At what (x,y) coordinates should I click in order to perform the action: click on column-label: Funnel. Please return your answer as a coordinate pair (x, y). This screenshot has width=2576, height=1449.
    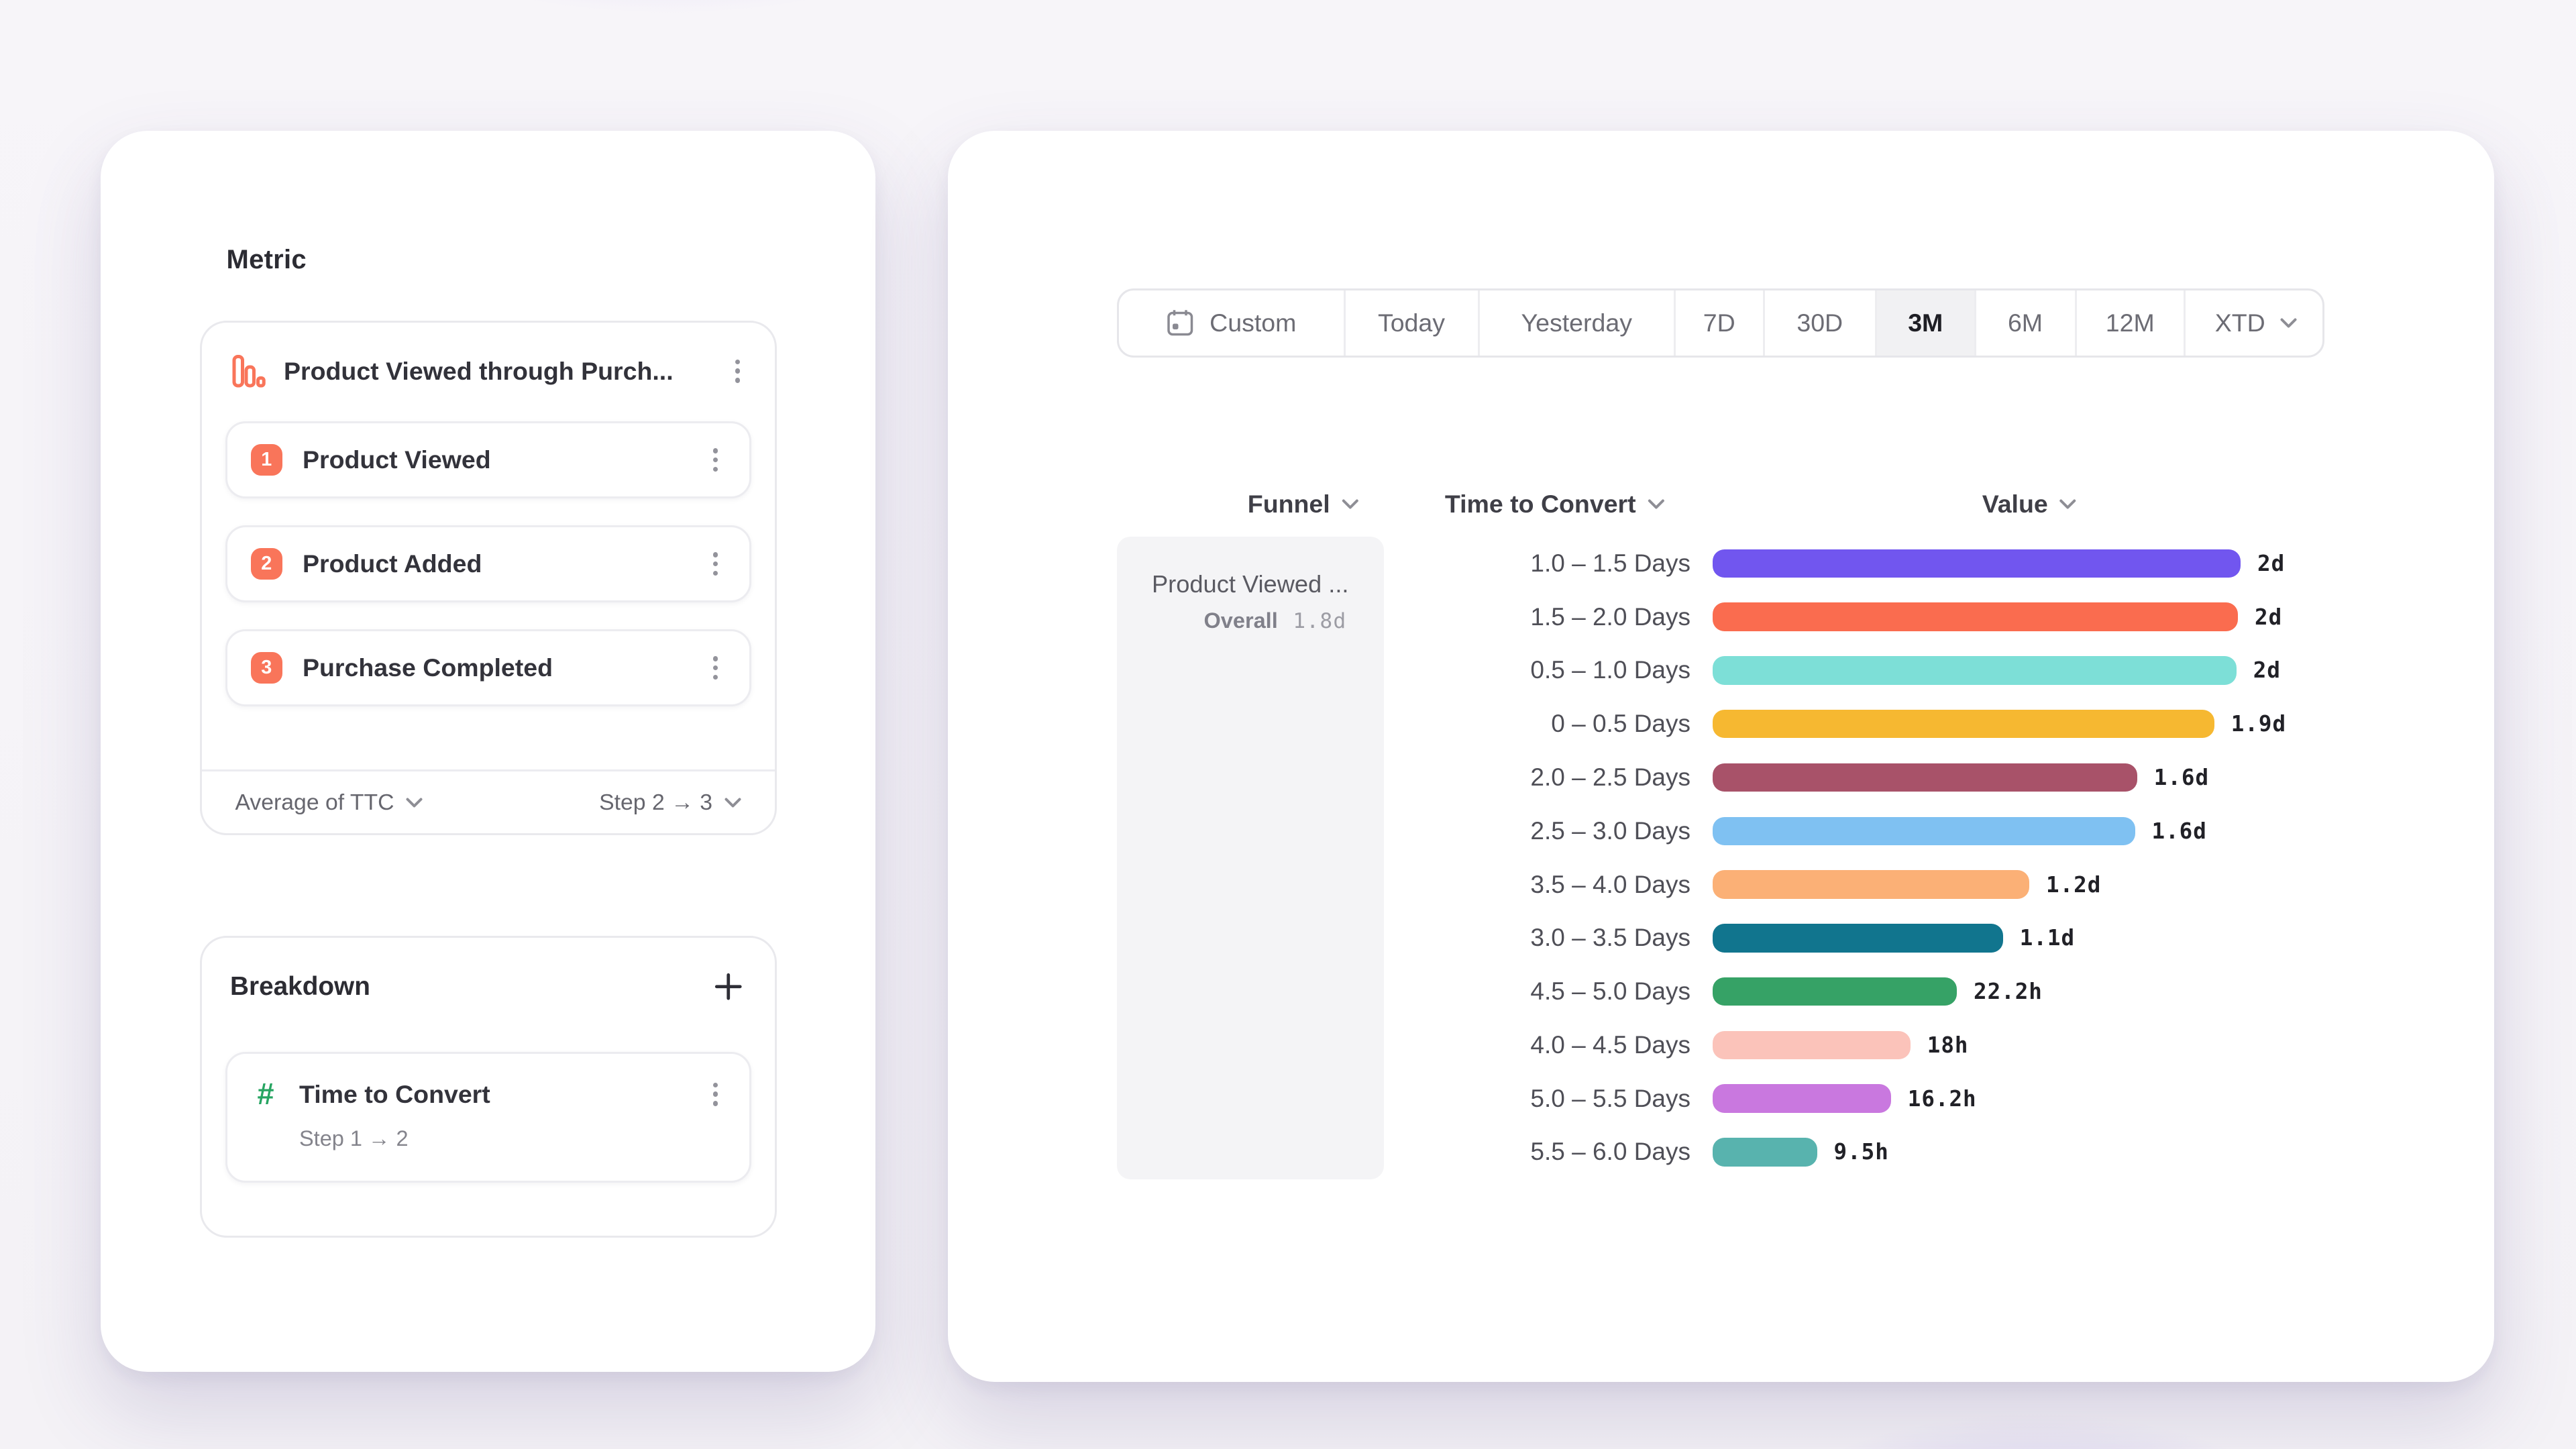
    Looking at the image, I should click on (1288, 504).